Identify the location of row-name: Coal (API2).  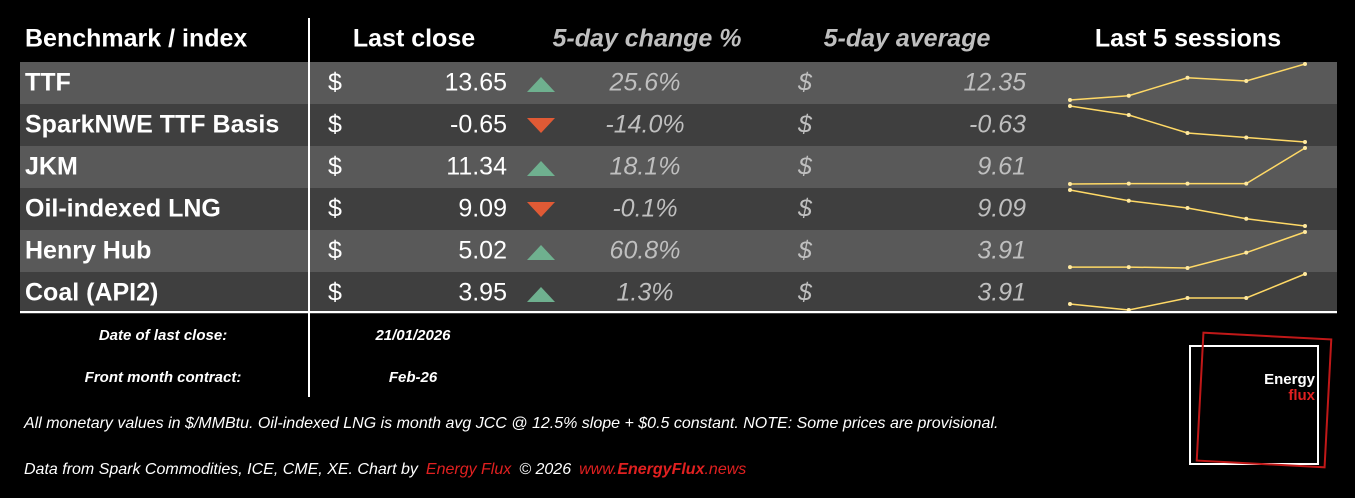
(91, 293).